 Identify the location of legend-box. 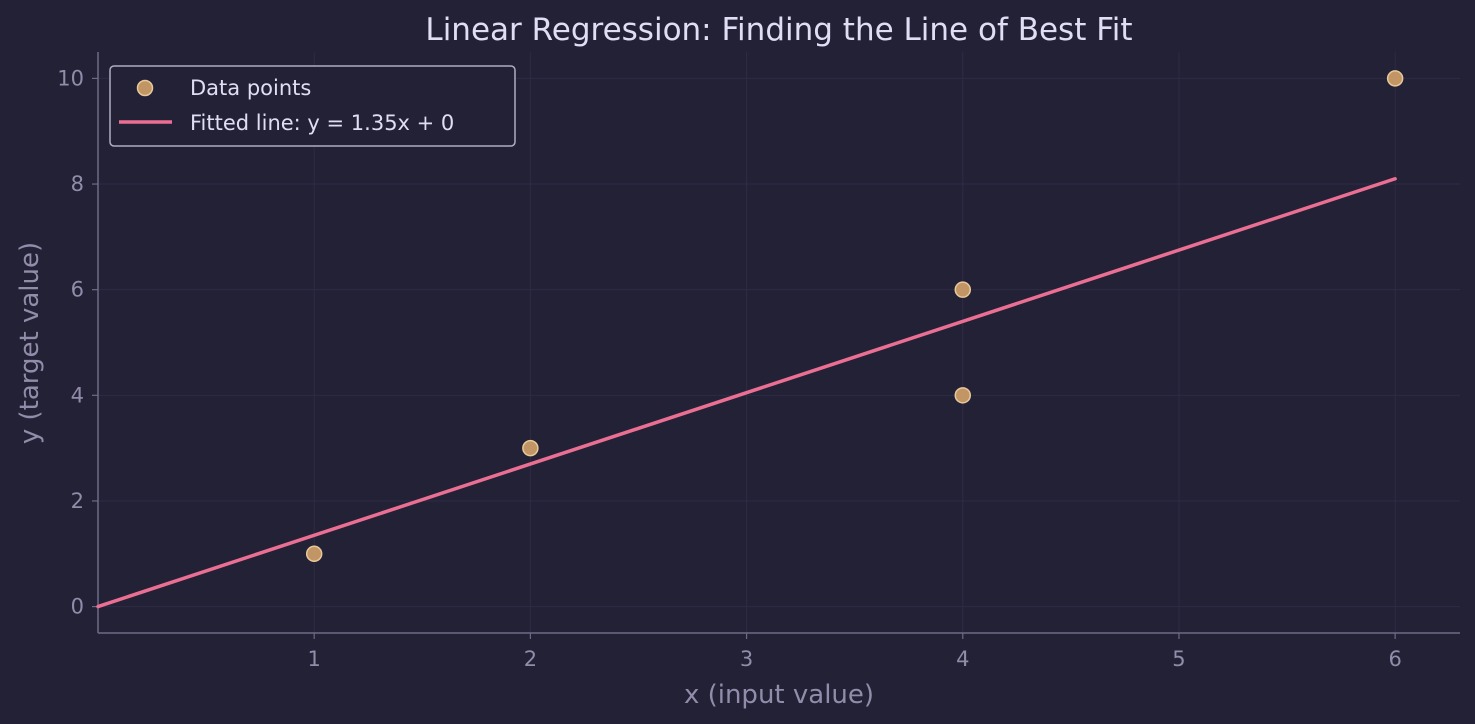
(312, 106).